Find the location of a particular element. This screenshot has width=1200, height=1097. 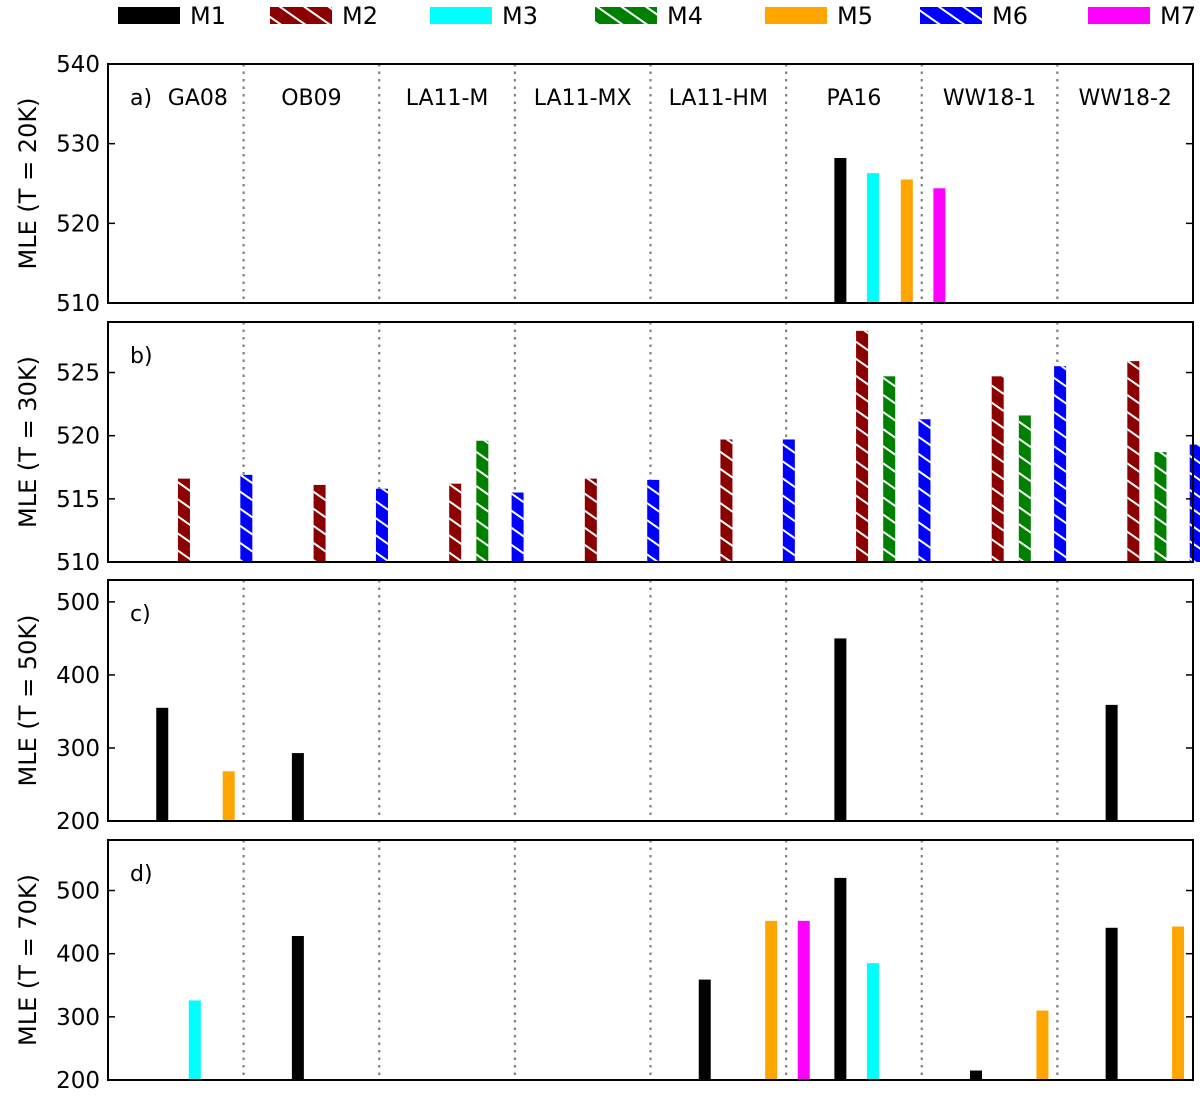

legend-swatch-m7 is located at coordinates (1119, 15).